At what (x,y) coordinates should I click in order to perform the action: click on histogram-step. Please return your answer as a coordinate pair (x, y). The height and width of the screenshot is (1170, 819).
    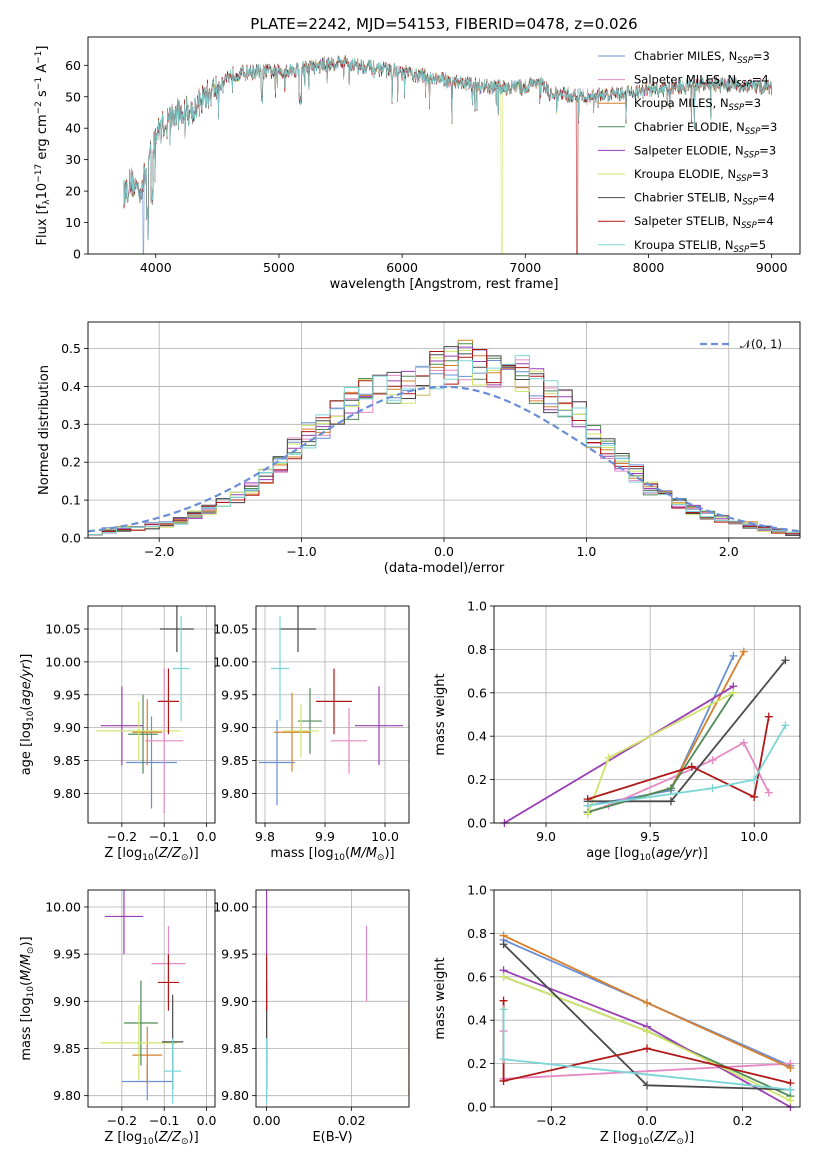
    Looking at the image, I should click on (444, 442).